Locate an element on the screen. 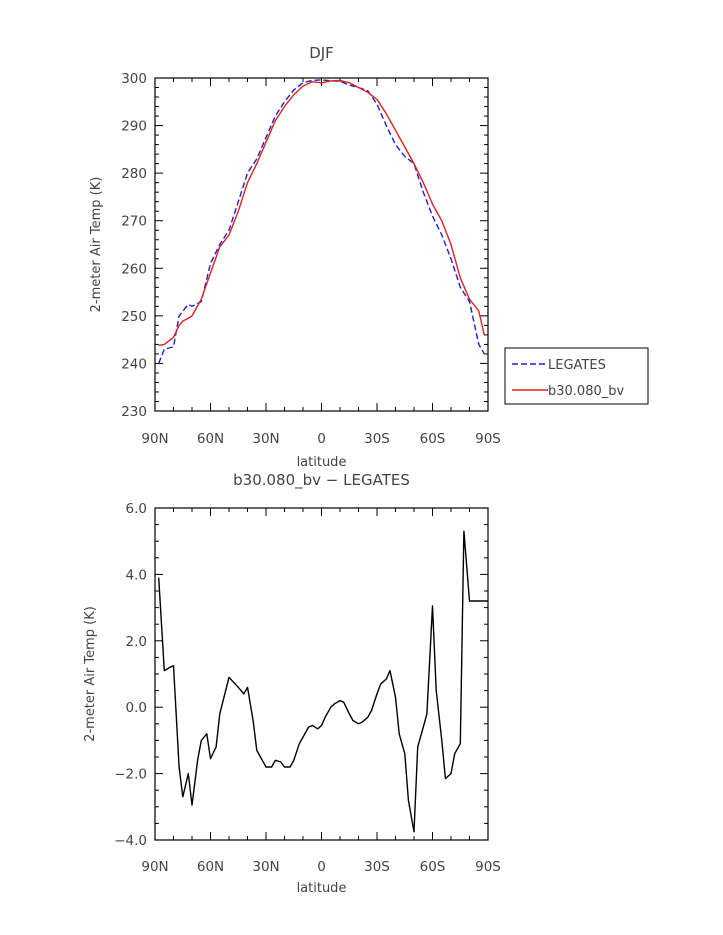 This screenshot has width=723, height=935. chart-title: b30.080_bv − LEGATES is located at coordinates (321, 480).